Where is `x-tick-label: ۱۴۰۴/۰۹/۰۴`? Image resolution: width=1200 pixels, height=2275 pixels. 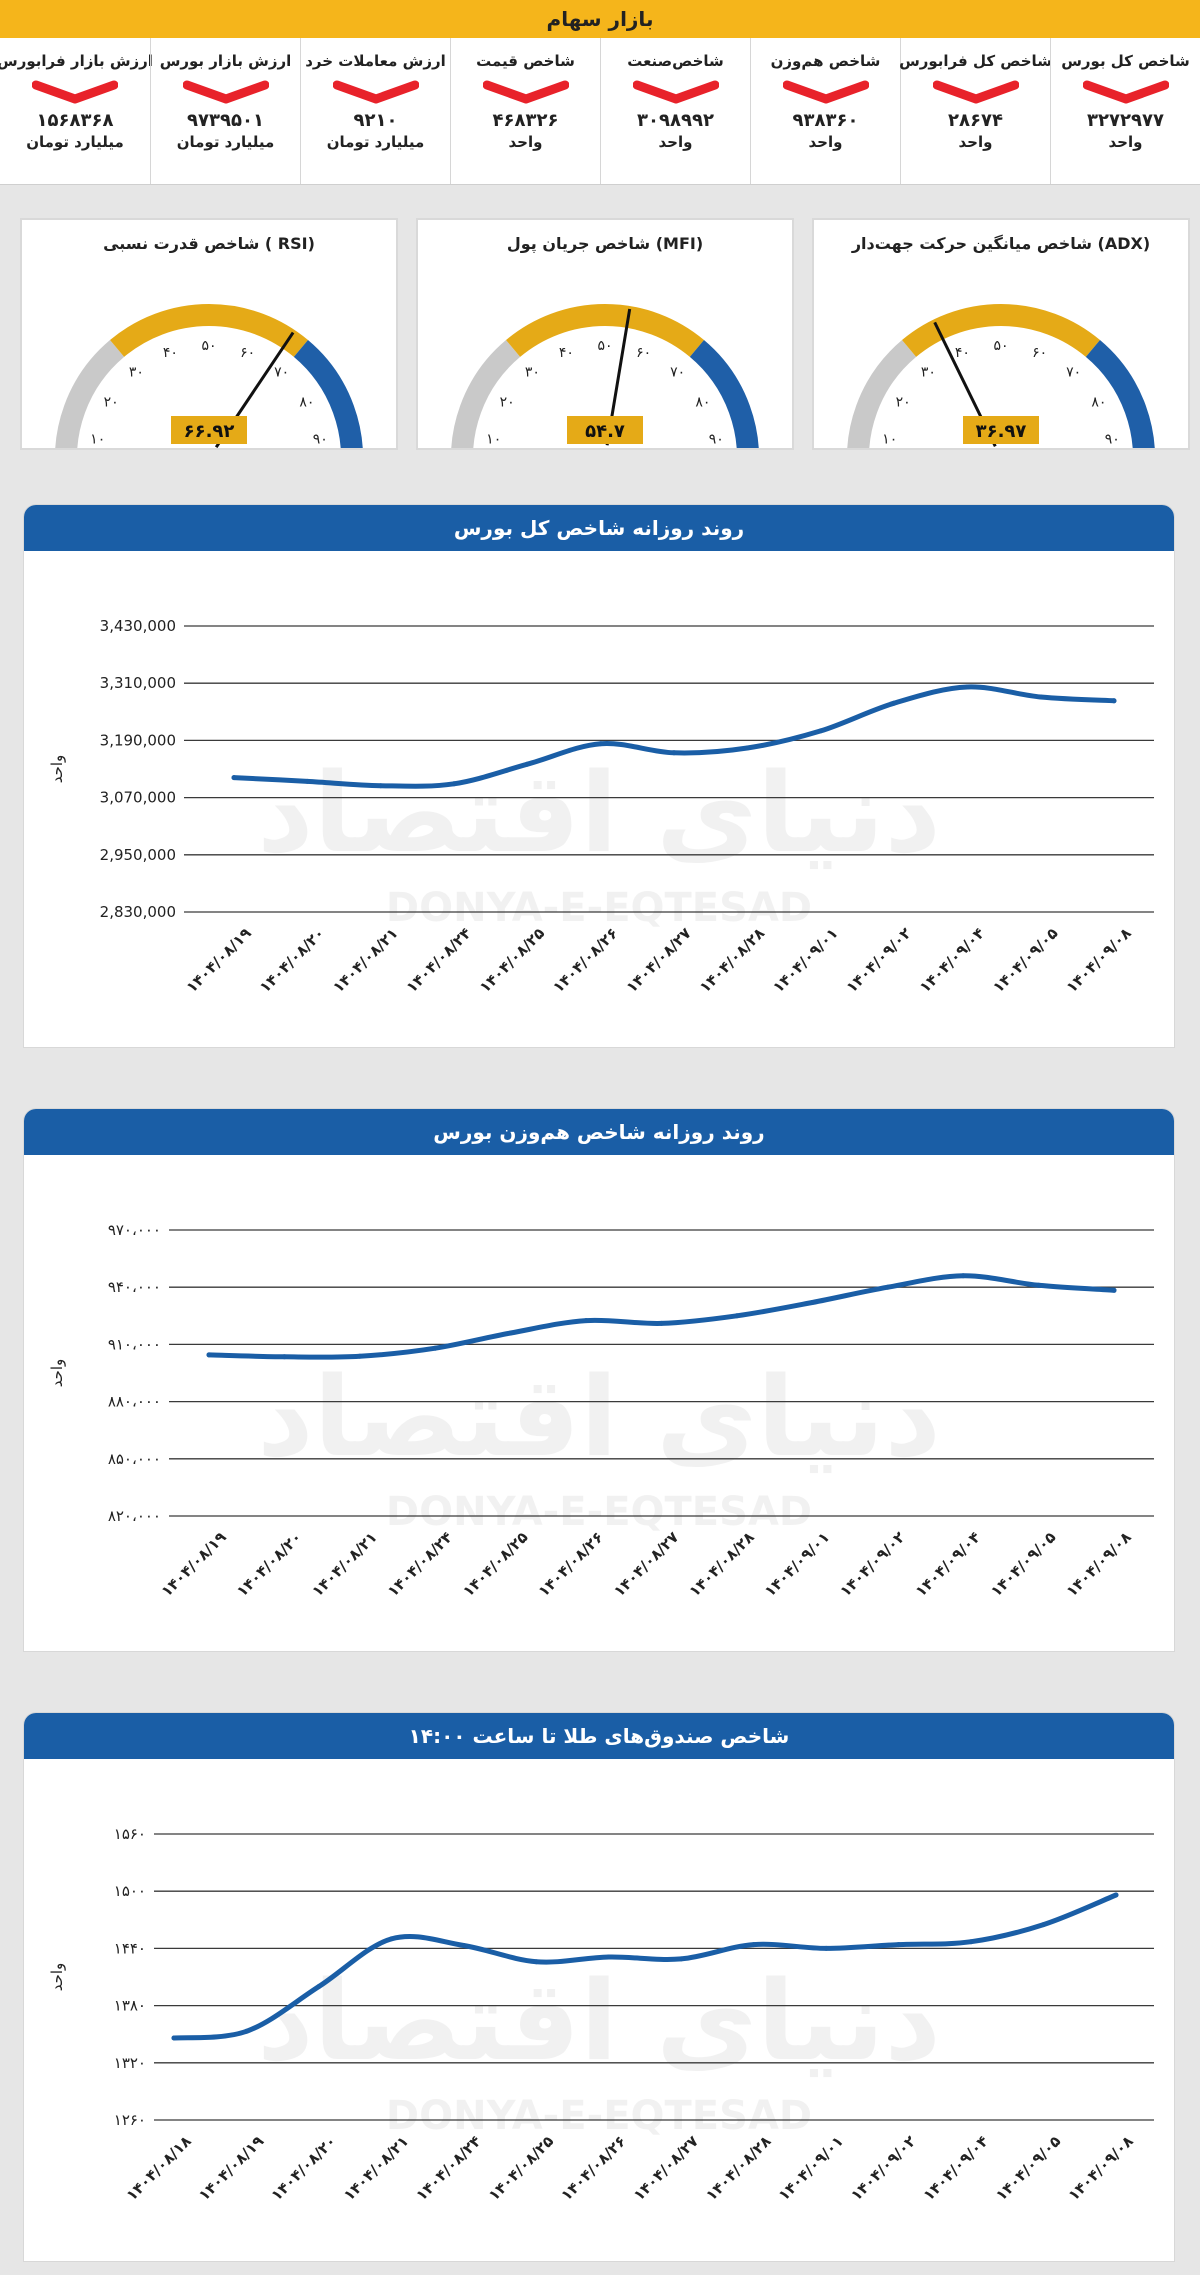
x-tick-label: ۱۴۰۴/۰۹/۰۴ is located at coordinates (952, 960).